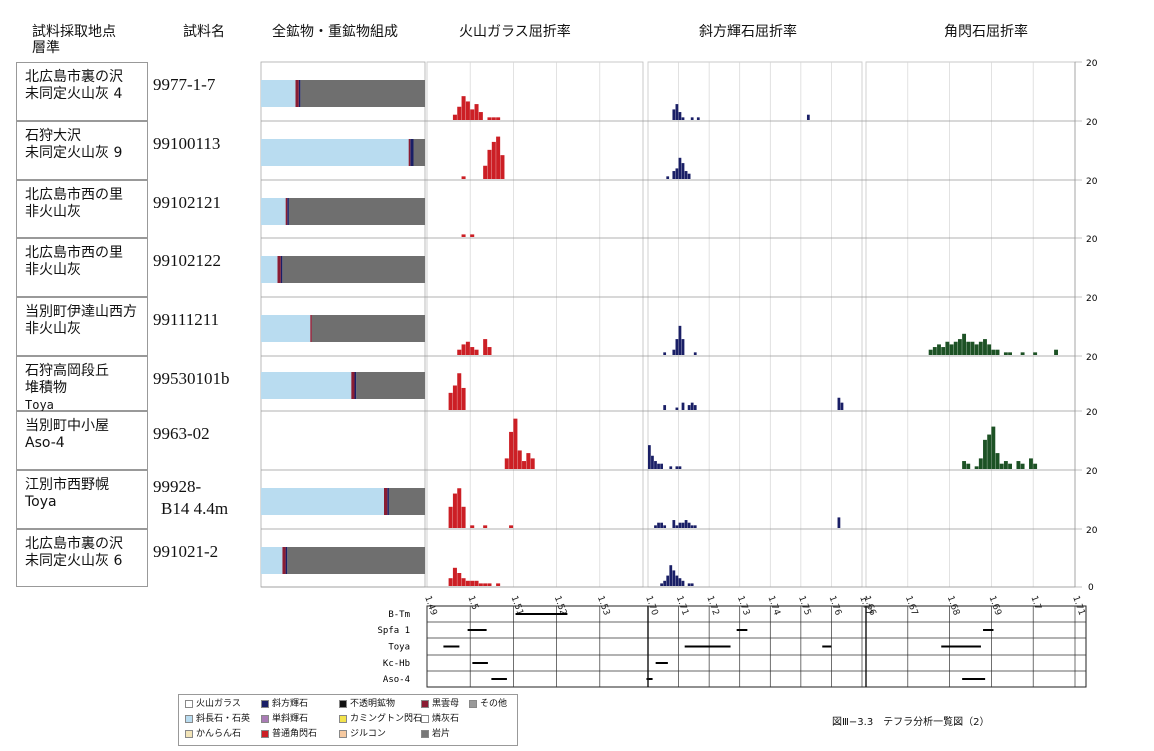 The width and height of the screenshot is (1154, 751). Describe the element at coordinates (373, 704) in the screenshot. I see `legend-label: 不透明鉱物` at that location.